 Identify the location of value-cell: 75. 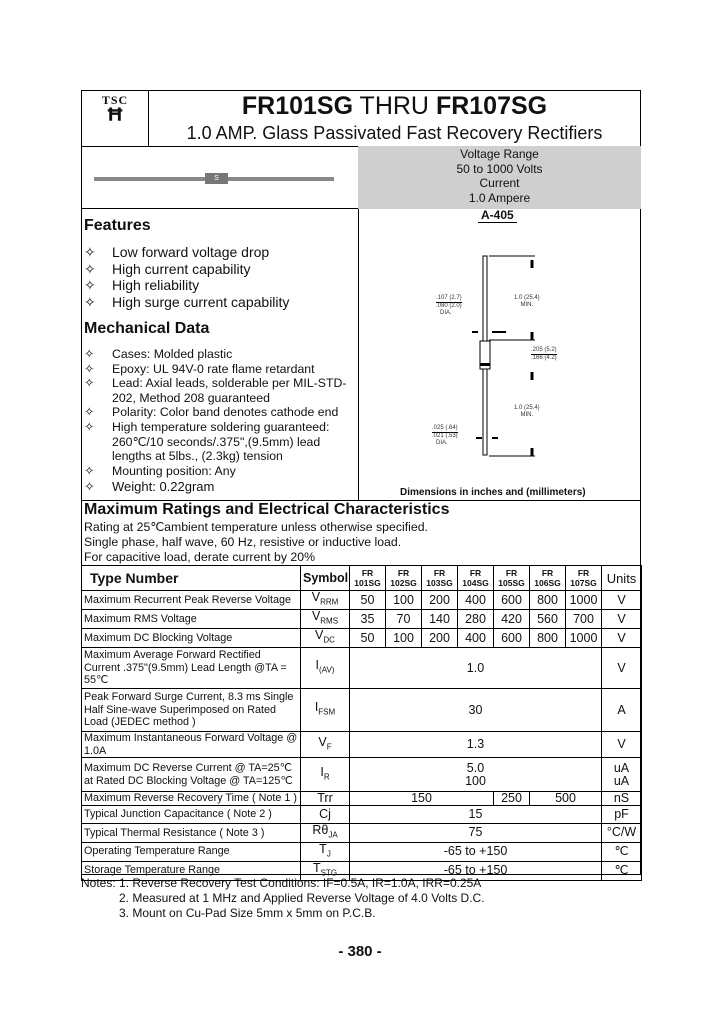
(475, 833).